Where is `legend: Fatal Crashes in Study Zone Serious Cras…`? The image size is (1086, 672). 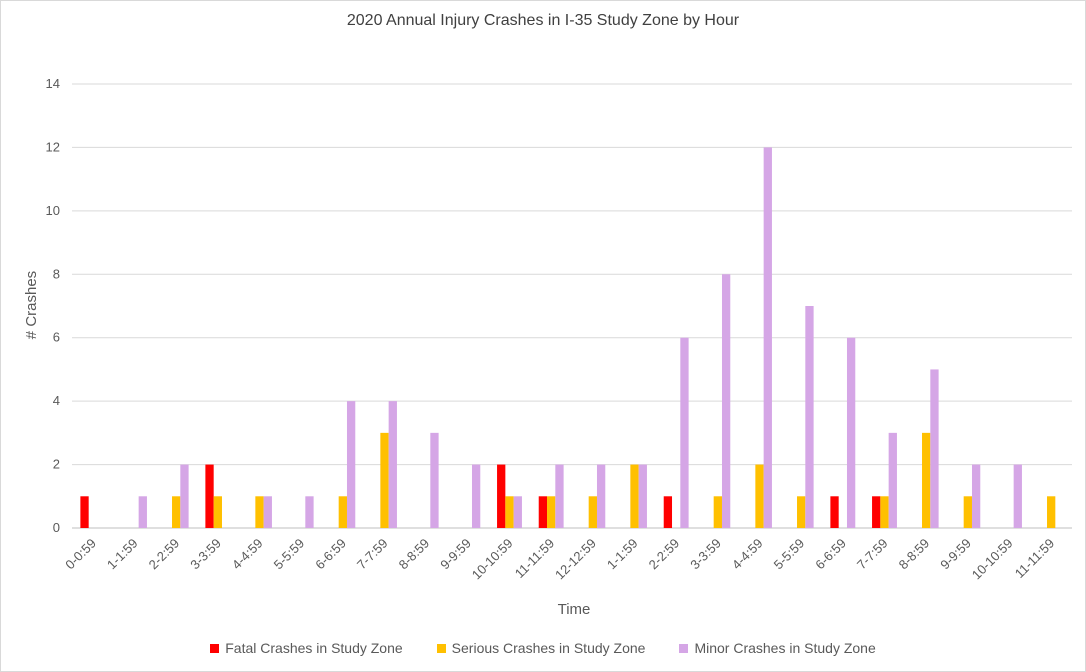
legend: Fatal Crashes in Study Zone Serious Cras… is located at coordinates (543, 648).